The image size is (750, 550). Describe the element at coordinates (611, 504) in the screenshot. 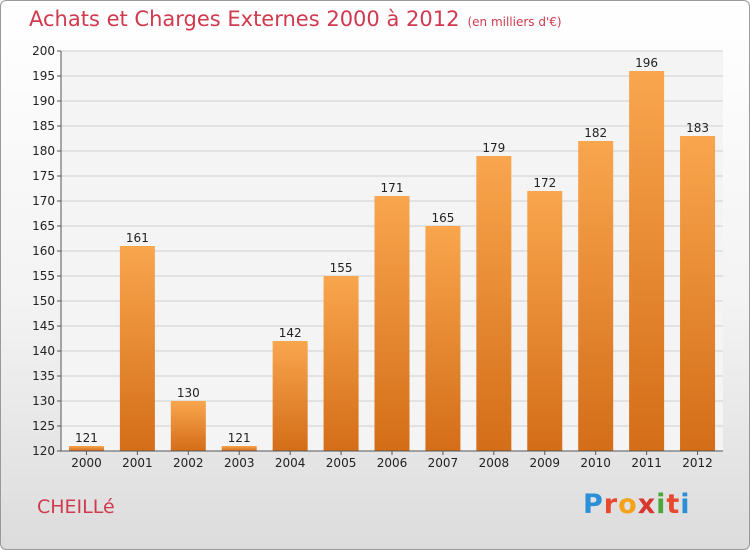

I see `logo-letter: r` at that location.